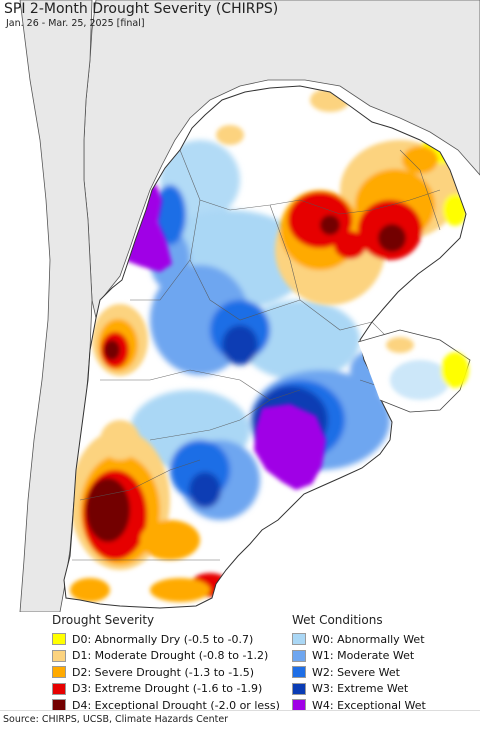 This screenshot has width=480, height=730. I want to click on legend-item-d3: D3: Extreme Drought (-1.6 to -1.9), so click(166, 689).